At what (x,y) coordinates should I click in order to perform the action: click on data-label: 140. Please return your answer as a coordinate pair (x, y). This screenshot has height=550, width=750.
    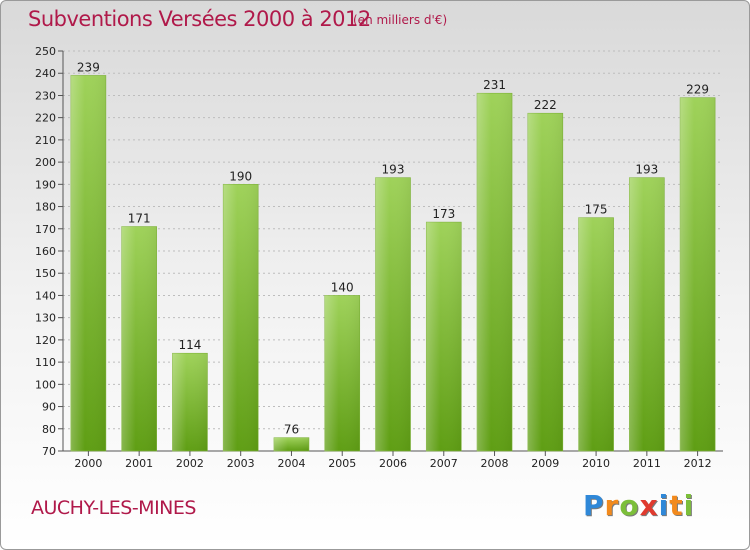
    Looking at the image, I should click on (342, 287).